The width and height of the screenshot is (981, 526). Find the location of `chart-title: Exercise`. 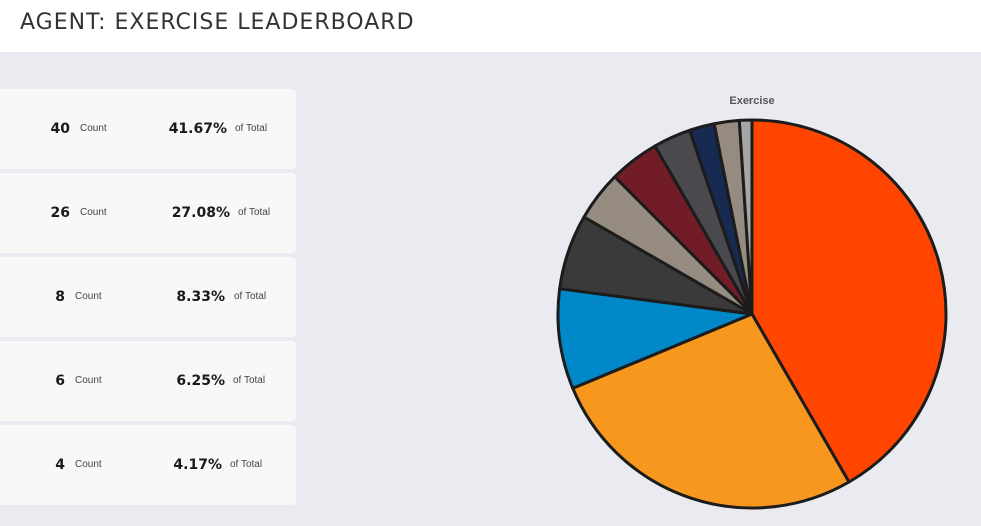

chart-title: Exercise is located at coordinates (751, 101).